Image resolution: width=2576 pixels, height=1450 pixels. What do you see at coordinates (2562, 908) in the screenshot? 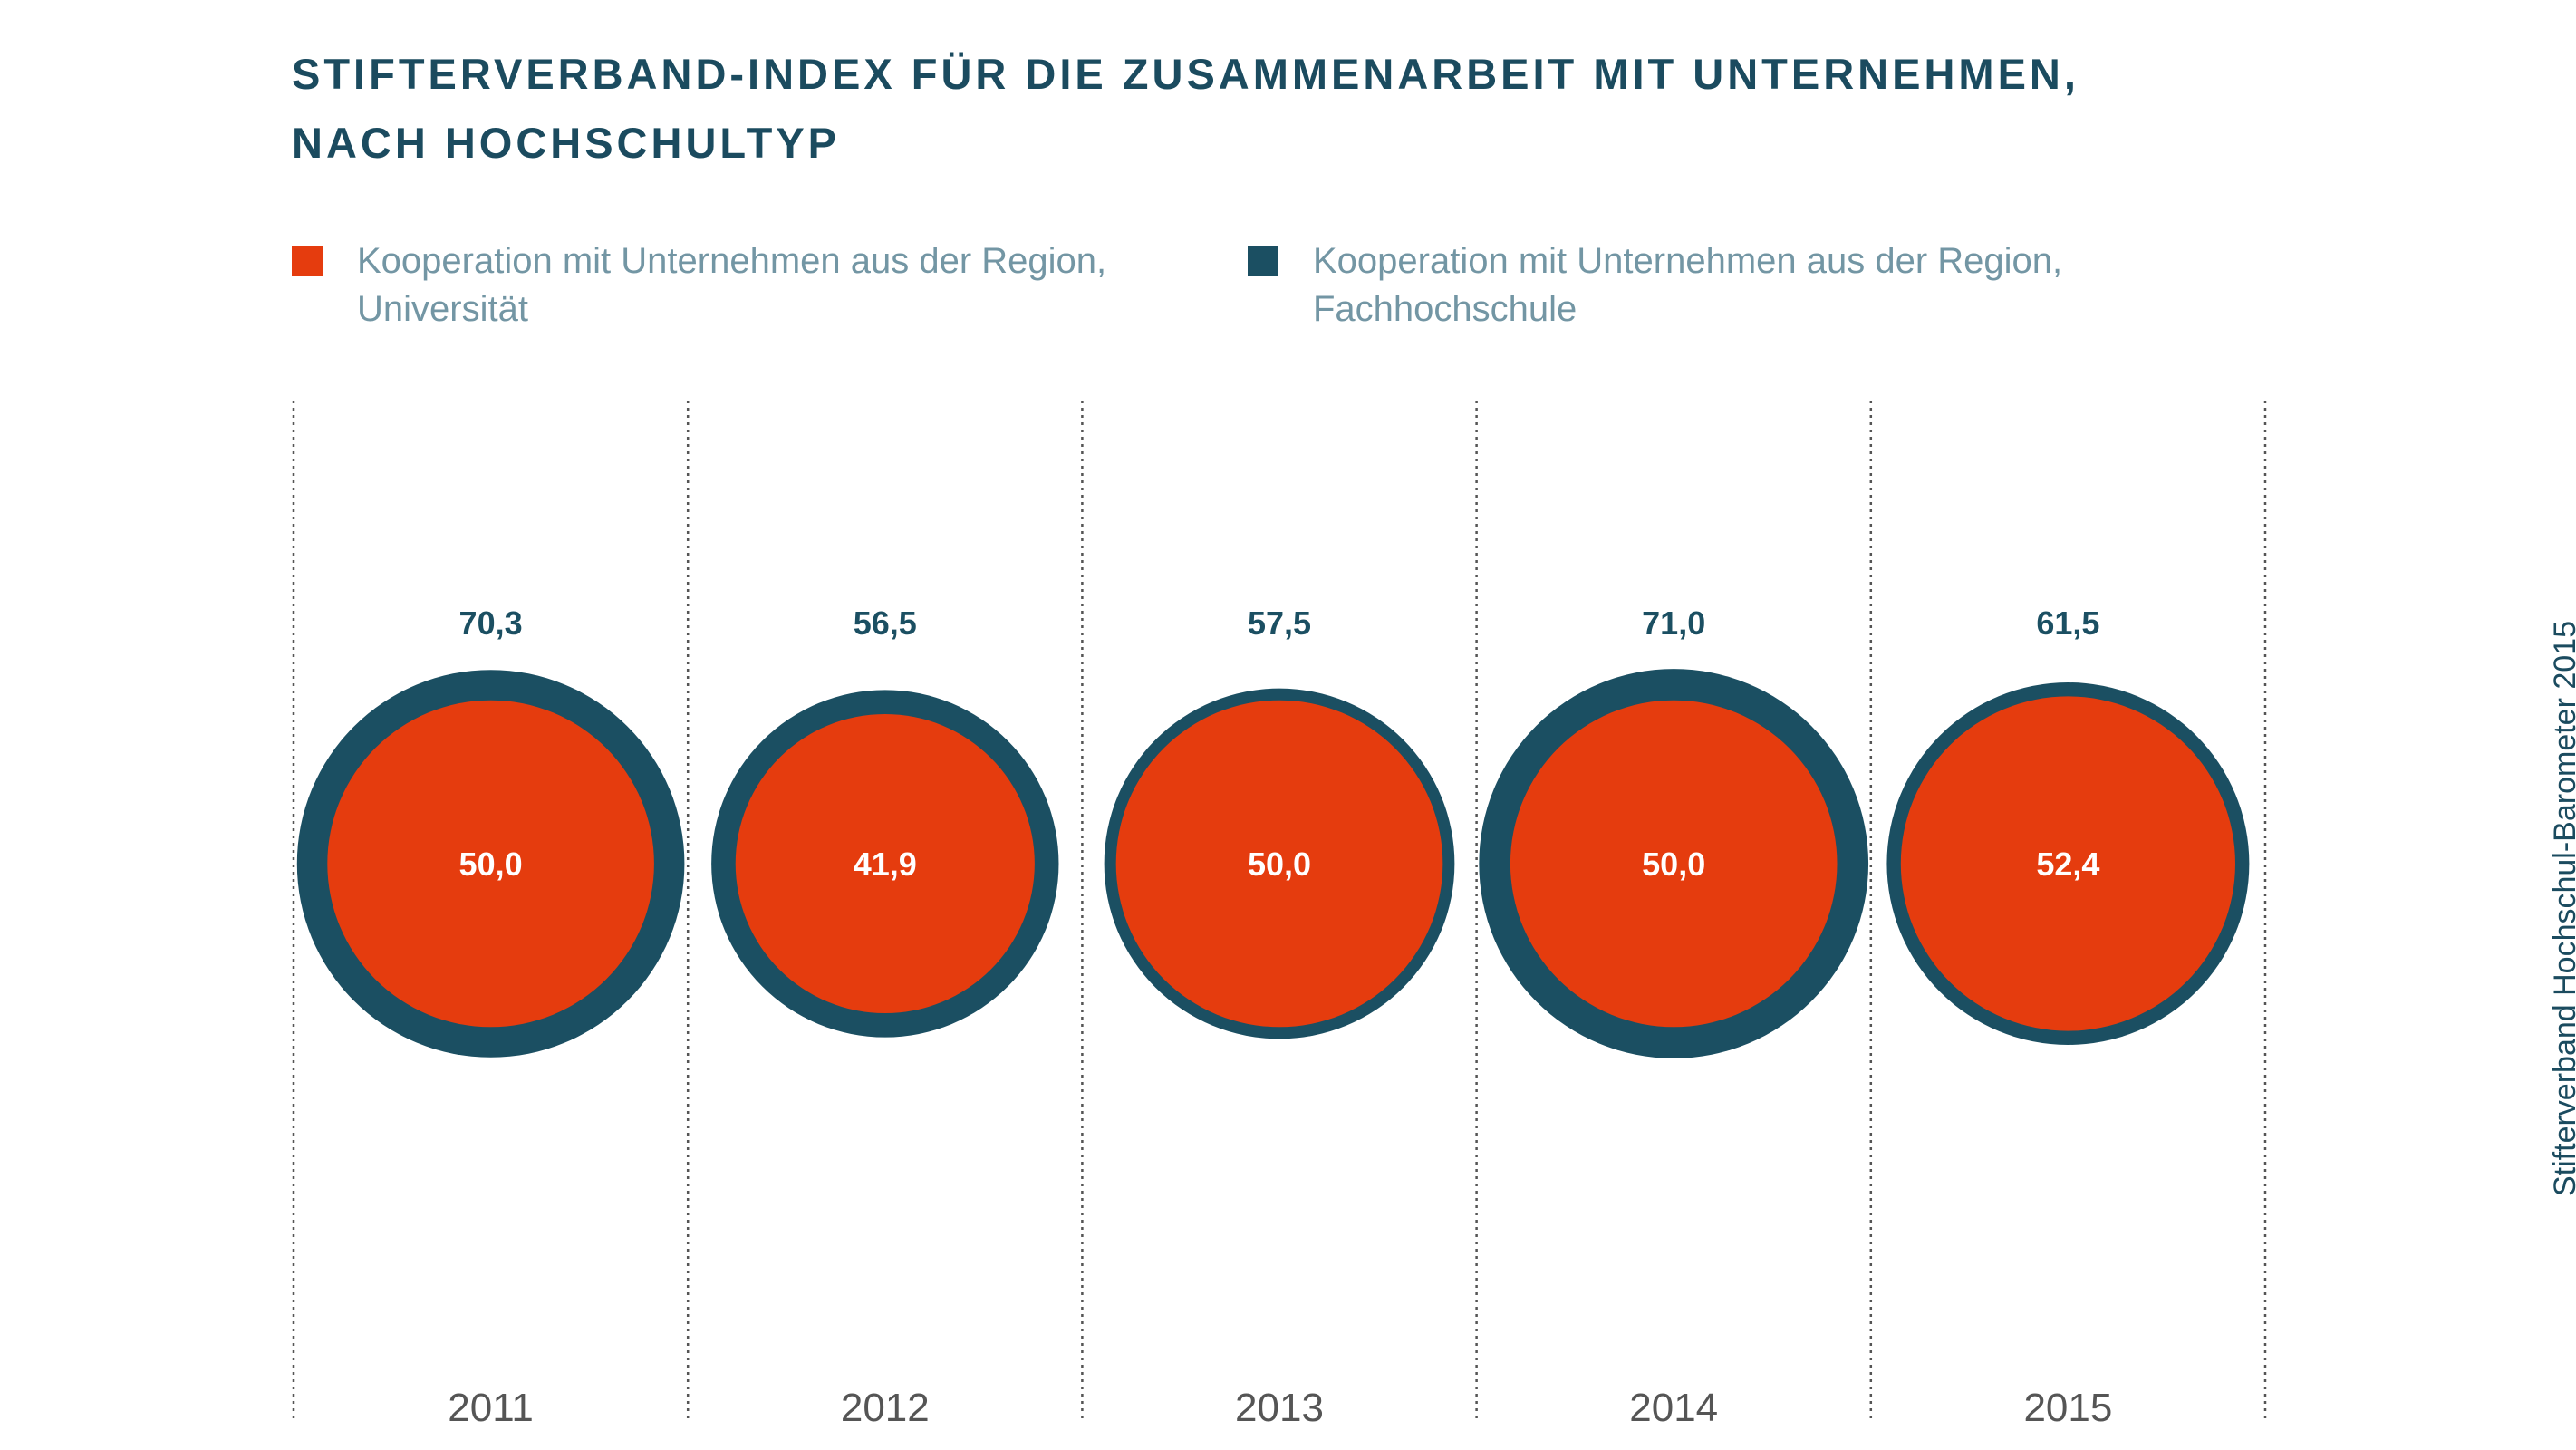
I see `source-credit: Stifterverband Hochschul-Barometer 2015` at bounding box center [2562, 908].